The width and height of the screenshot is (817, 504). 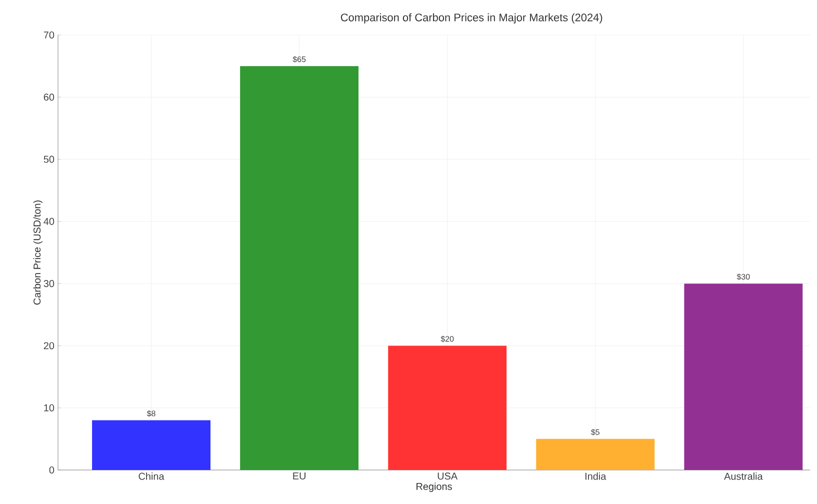 What do you see at coordinates (434, 487) in the screenshot?
I see `x-axis-title: Regions` at bounding box center [434, 487].